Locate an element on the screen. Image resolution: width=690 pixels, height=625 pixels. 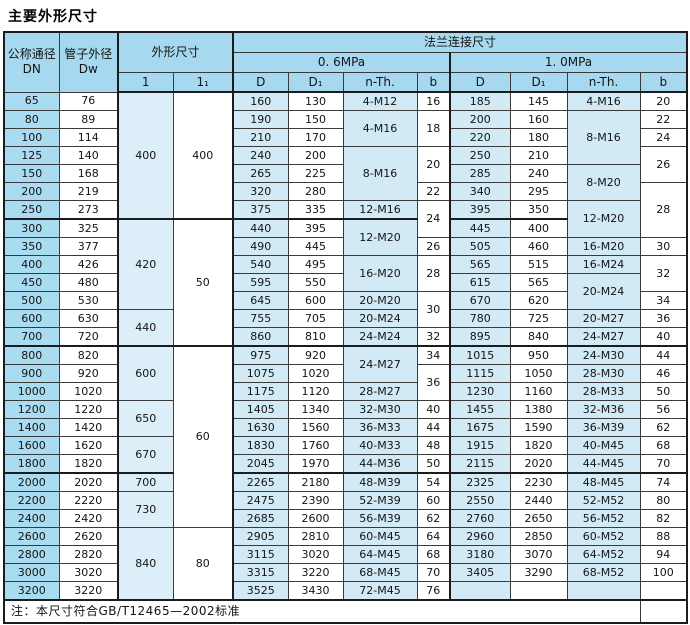
cell-nth-06: 24-M27 is located at coordinates (380, 364).